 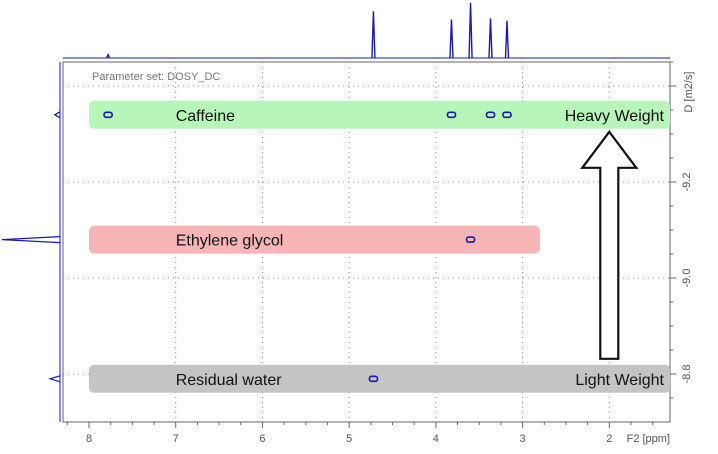 I want to click on x-tick-label: 3, so click(x=523, y=439).